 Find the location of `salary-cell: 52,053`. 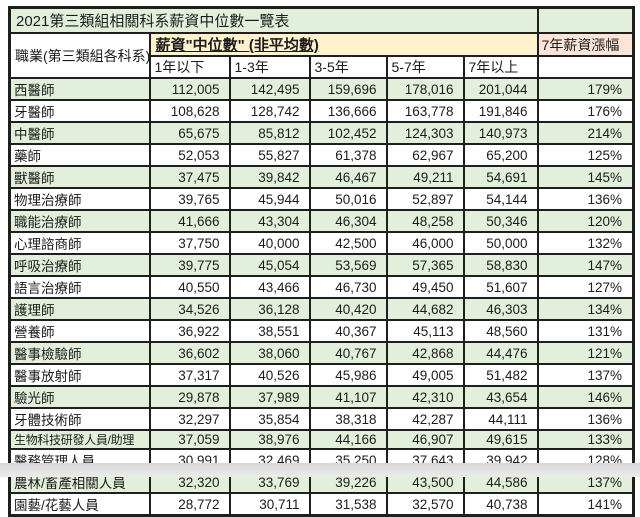

salary-cell: 52,053 is located at coordinates (189, 155).